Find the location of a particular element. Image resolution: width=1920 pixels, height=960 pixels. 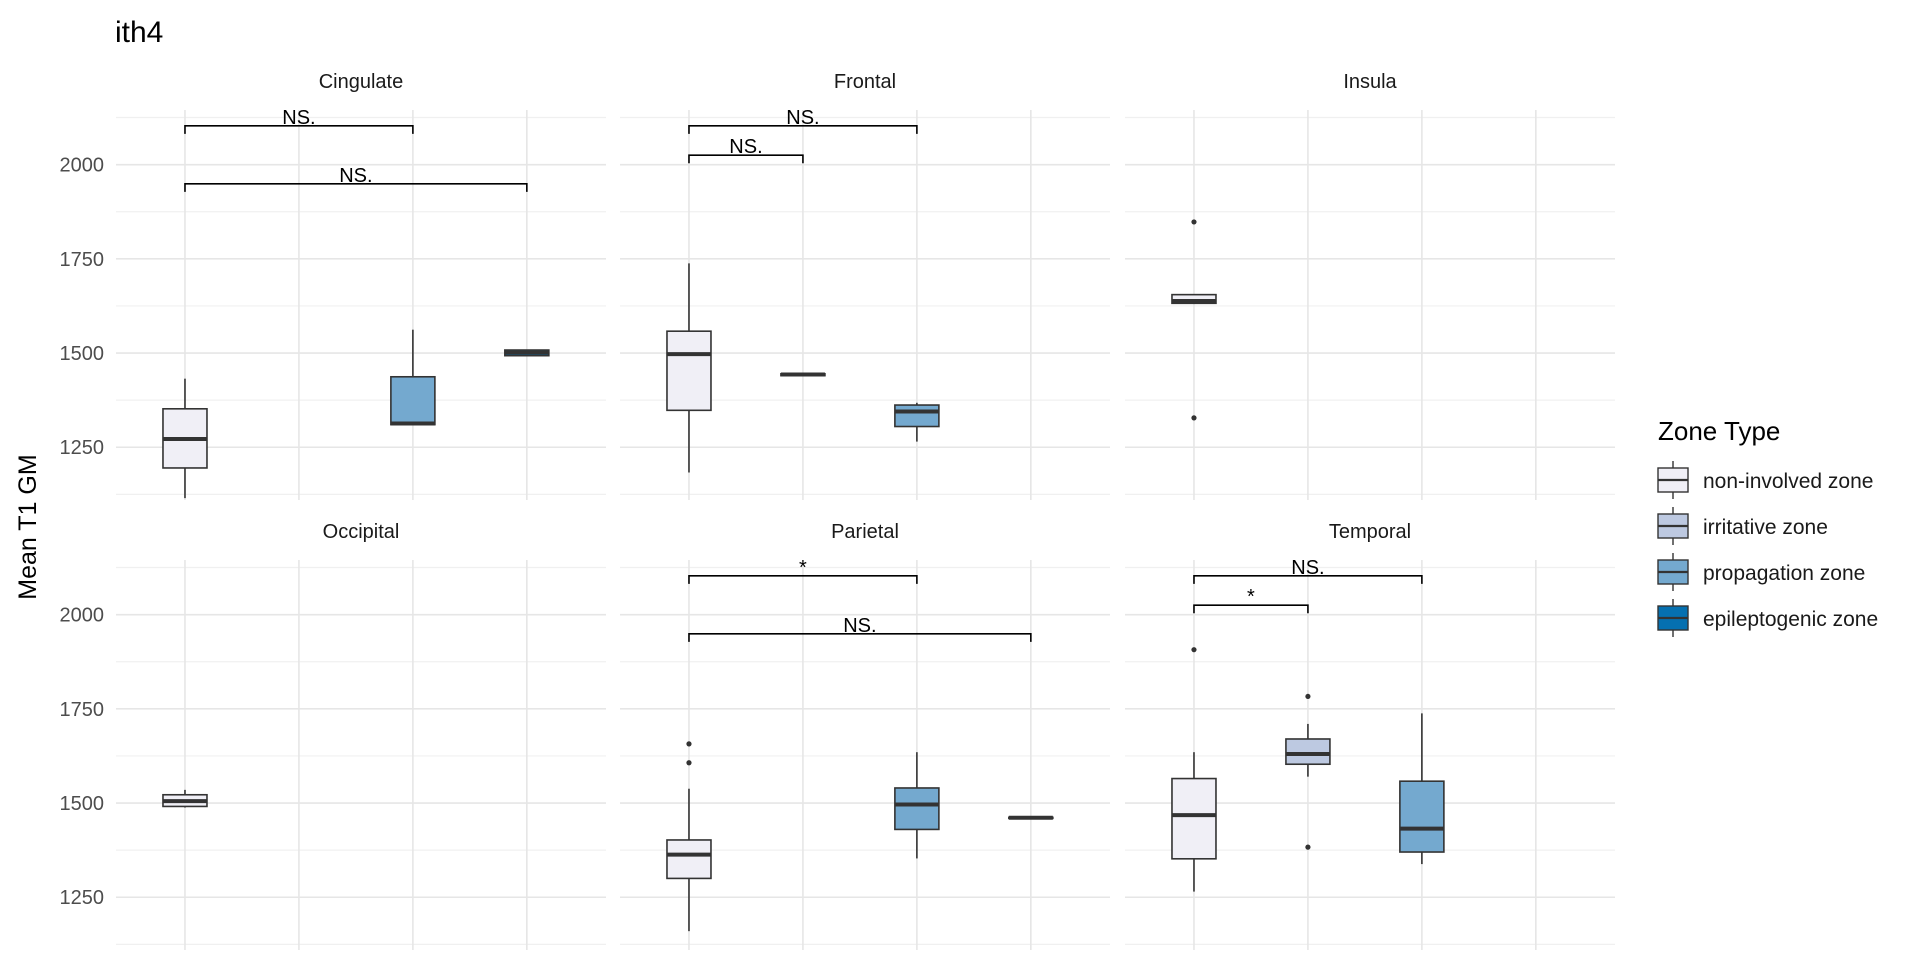

facet-strip-label: Parietal is located at coordinates (865, 532).